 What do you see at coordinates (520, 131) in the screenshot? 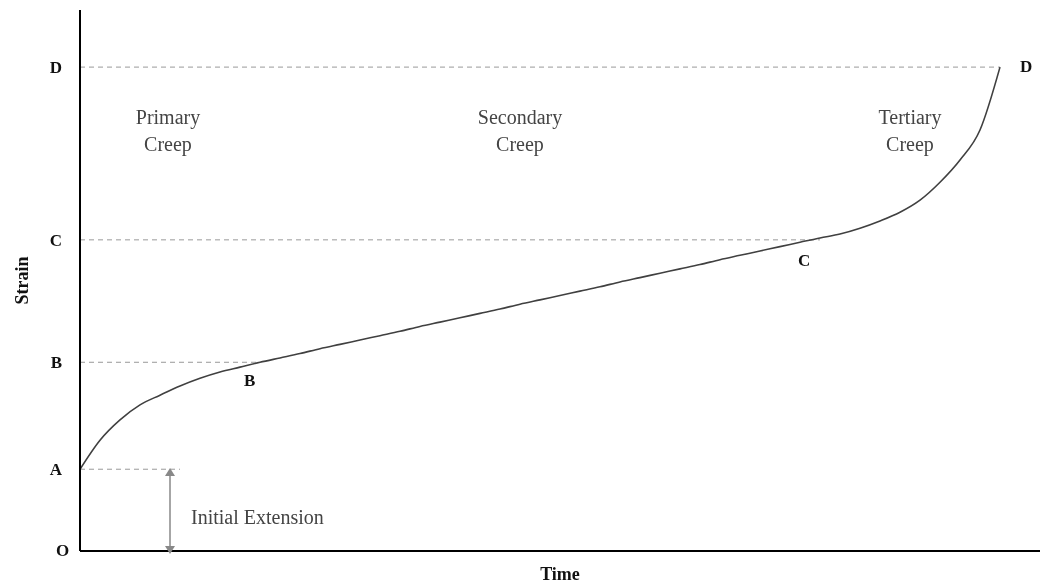
I see `annotation: Secondary Creep` at bounding box center [520, 131].